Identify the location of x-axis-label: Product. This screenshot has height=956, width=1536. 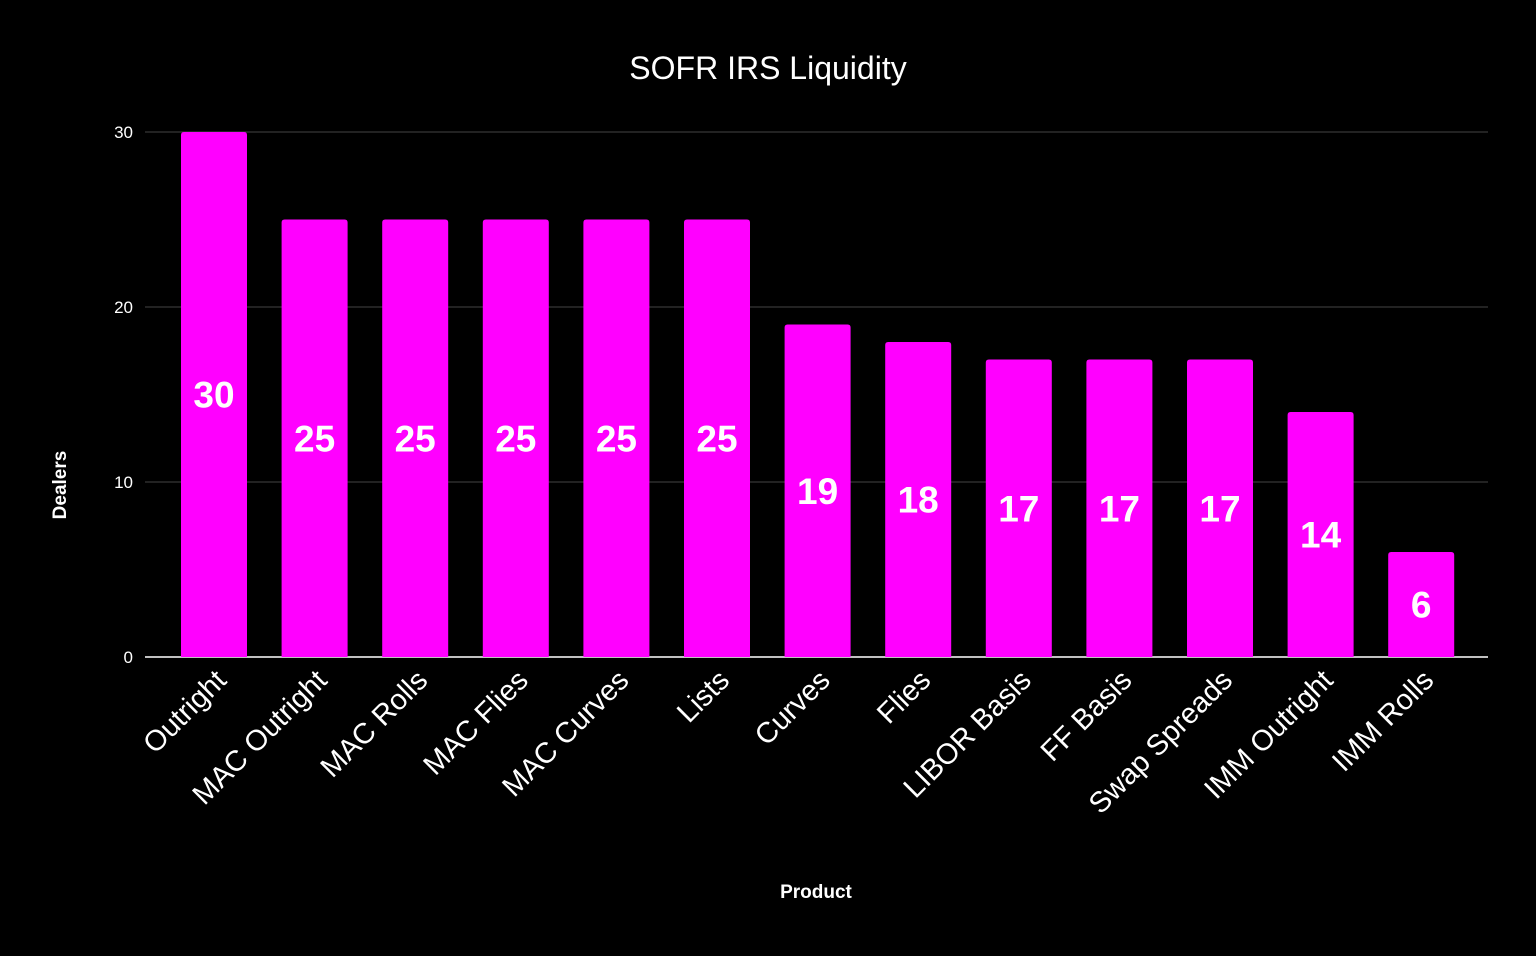
(816, 892).